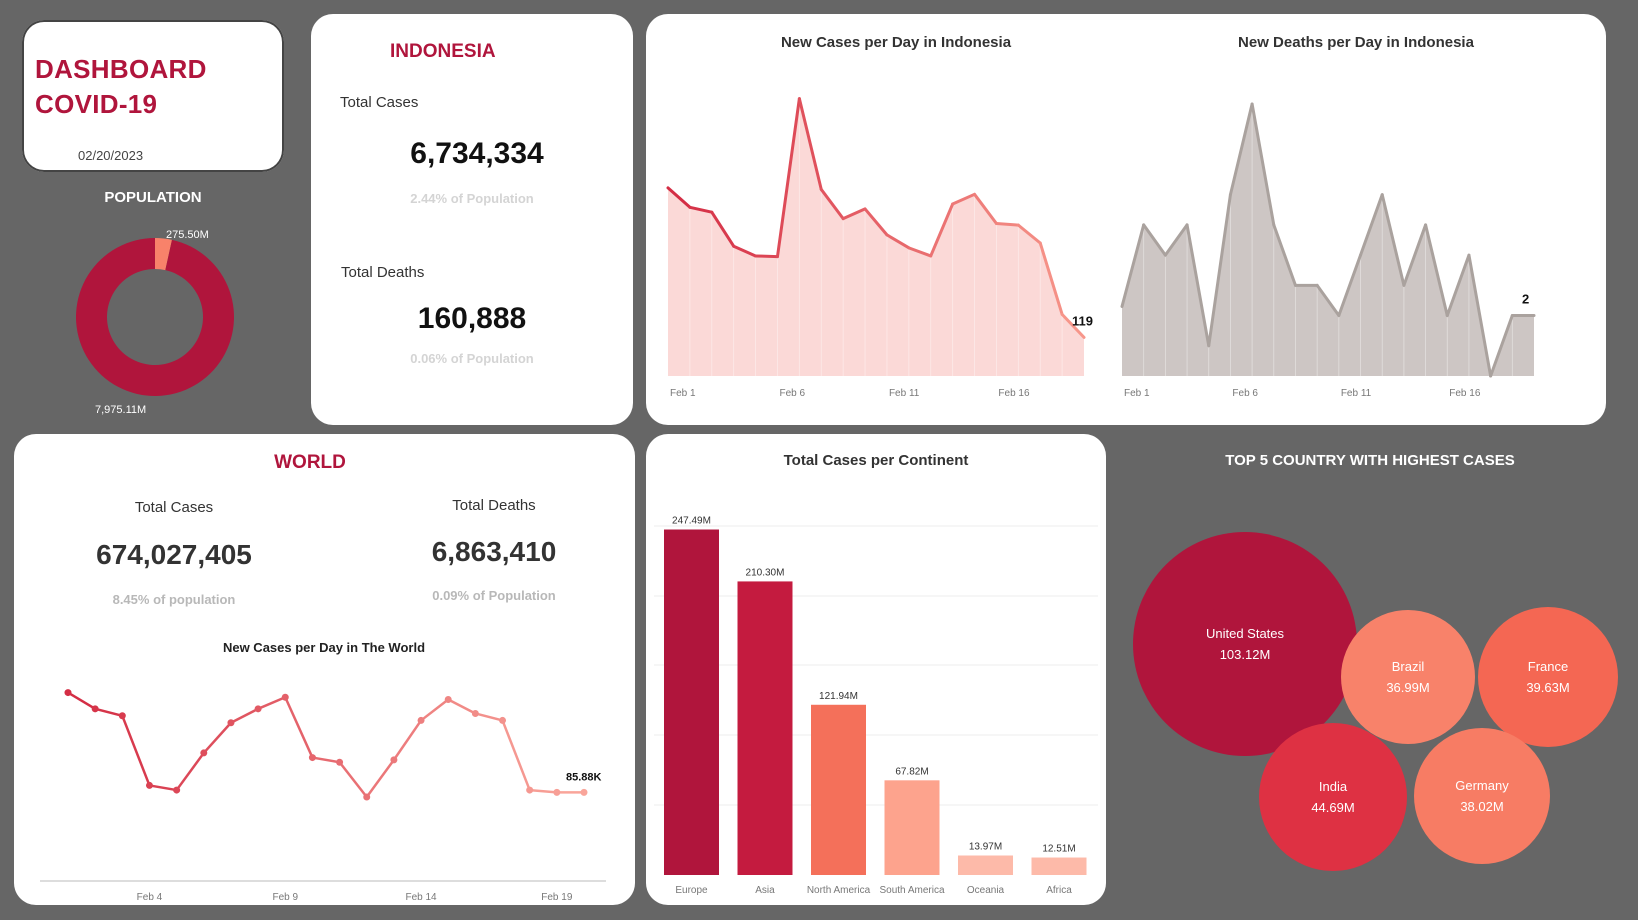  I want to click on bar-value-label: 67.82M, so click(911, 771).